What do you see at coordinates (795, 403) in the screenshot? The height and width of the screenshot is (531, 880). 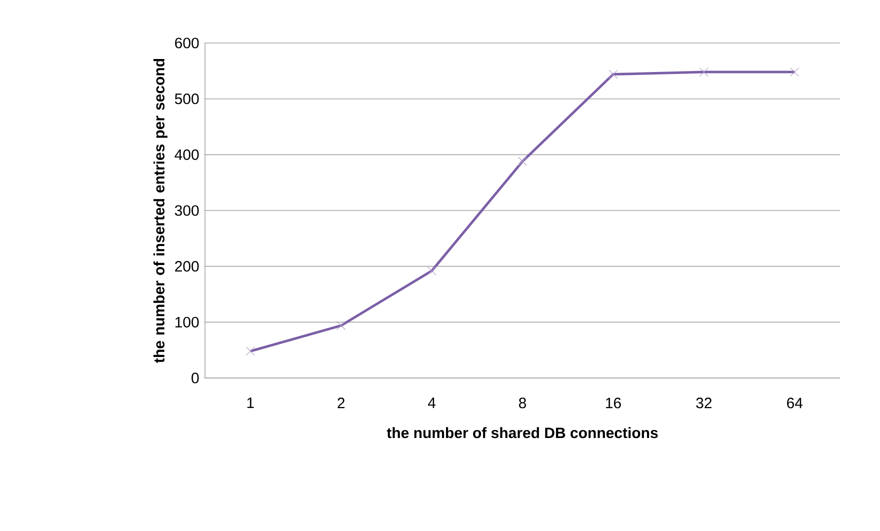 I see `x-tick-label: 64` at bounding box center [795, 403].